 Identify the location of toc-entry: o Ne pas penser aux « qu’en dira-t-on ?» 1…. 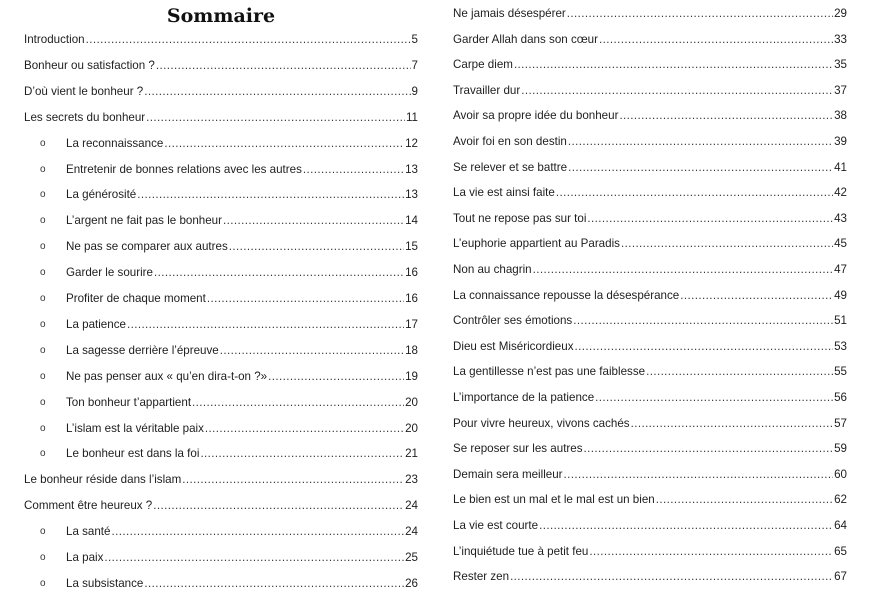
(229, 377).